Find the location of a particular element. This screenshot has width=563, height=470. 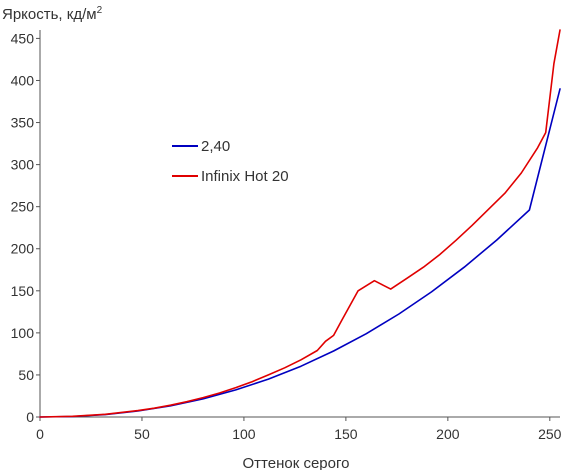

x-tick-label: 250 is located at coordinates (550, 434).